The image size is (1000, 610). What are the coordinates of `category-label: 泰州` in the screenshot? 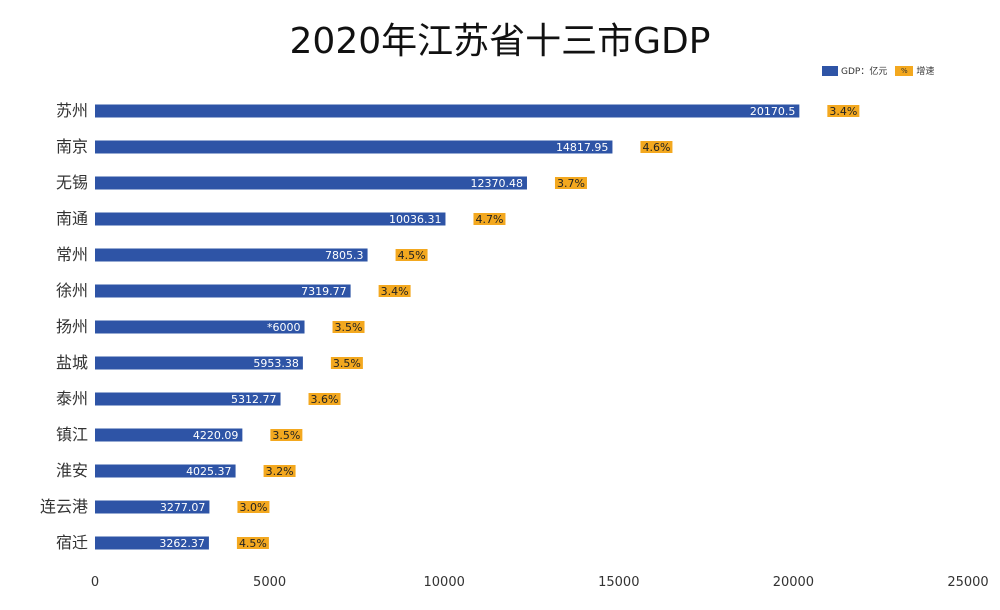 It's located at (72, 398).